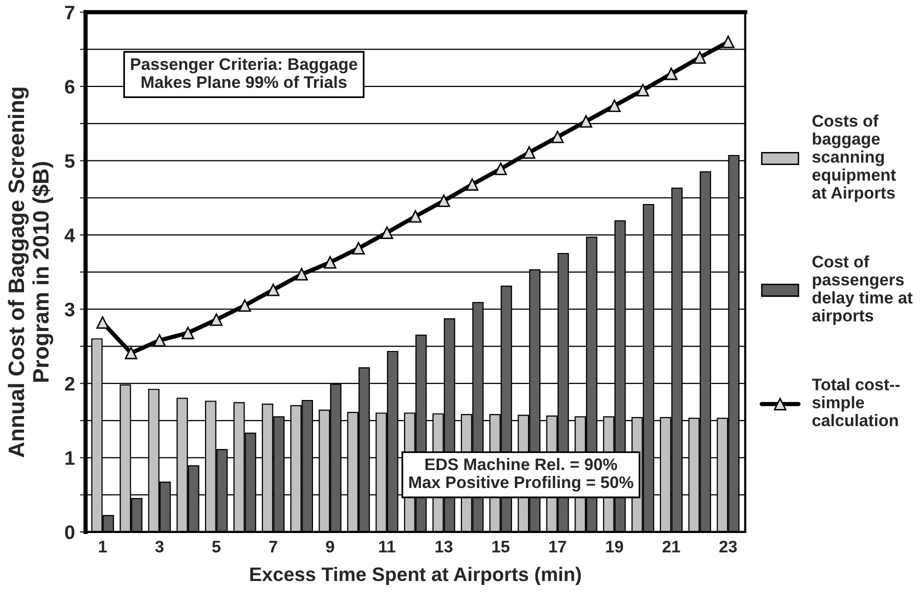  Describe the element at coordinates (521, 475) in the screenshot. I see `annotation: EDS Machine Rel. = 90% Max Positive Profiling = 50%` at that location.